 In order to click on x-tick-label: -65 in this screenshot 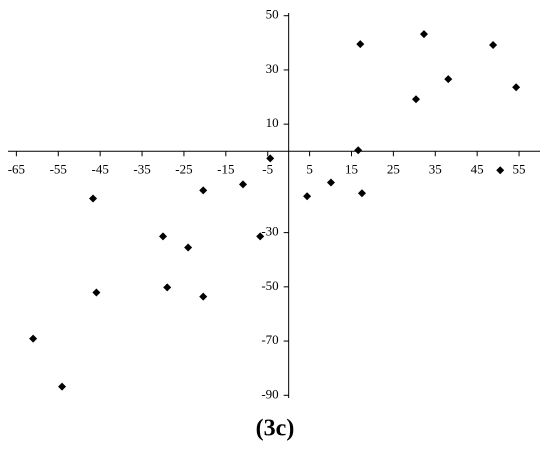, I will do `click(16, 168)`.